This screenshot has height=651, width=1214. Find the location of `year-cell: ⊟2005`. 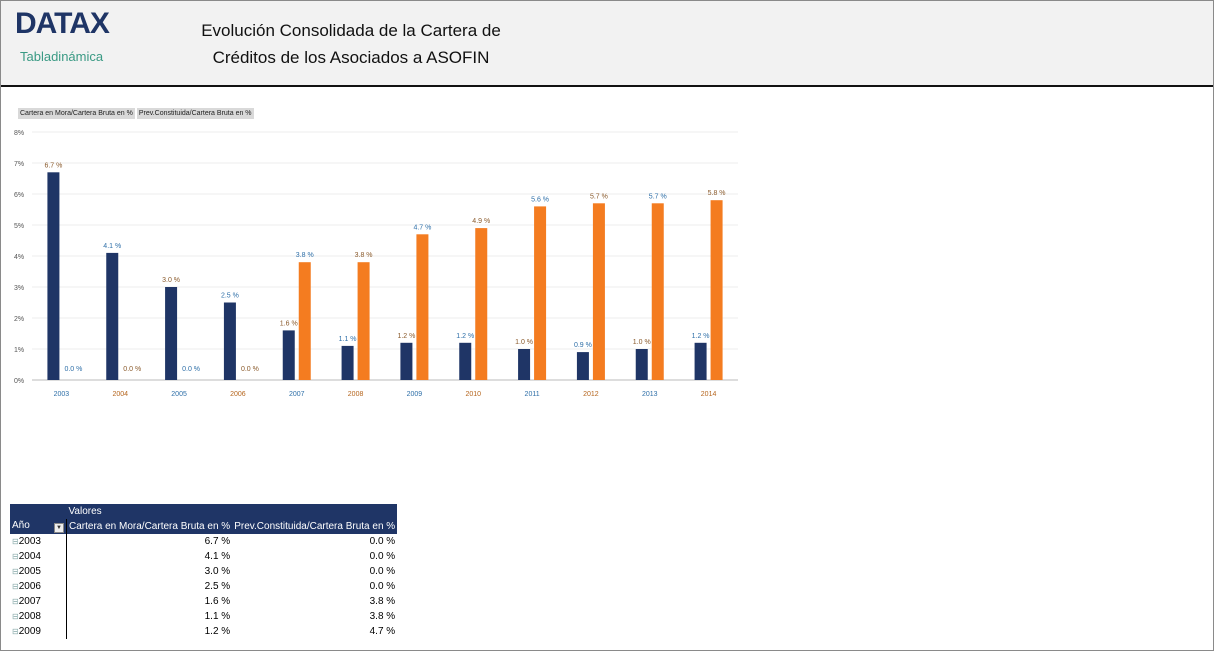

year-cell: ⊟2005 is located at coordinates (38, 571).